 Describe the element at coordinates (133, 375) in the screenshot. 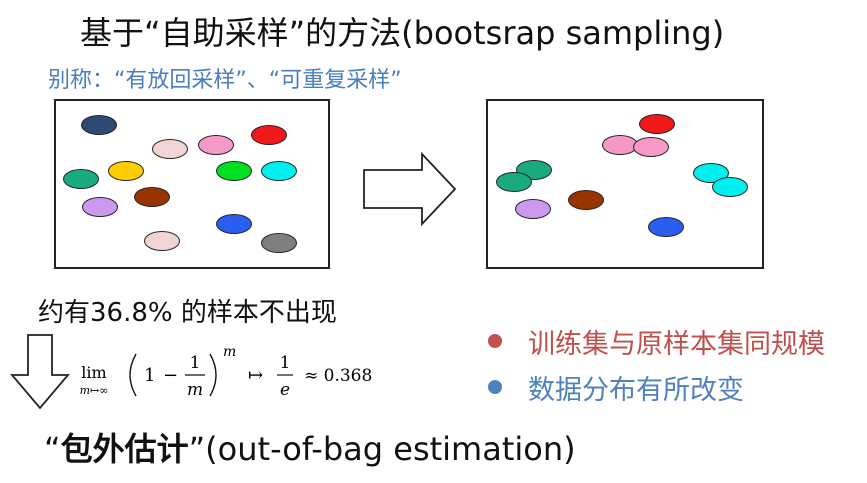

I see `formula-left-paren` at that location.